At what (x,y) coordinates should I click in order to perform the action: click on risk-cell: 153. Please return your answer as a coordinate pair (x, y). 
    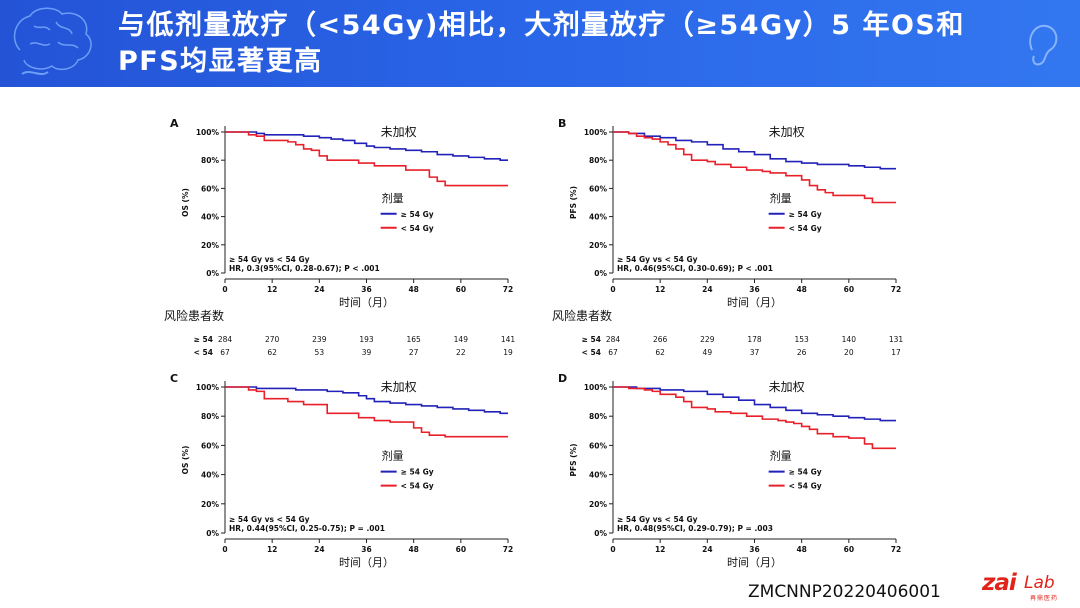
    Looking at the image, I should click on (802, 339).